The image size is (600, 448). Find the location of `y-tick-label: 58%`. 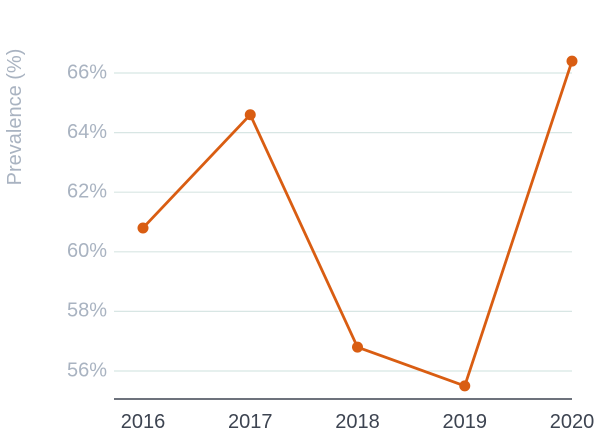

y-tick-label: 58% is located at coordinates (87, 311).